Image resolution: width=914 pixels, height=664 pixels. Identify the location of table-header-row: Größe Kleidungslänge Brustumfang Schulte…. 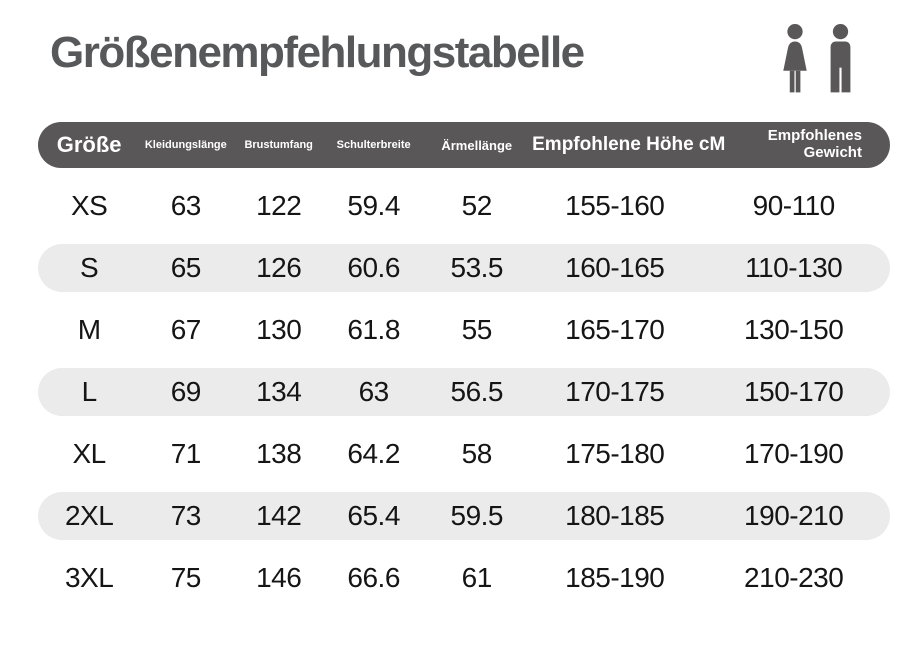
(464, 145).